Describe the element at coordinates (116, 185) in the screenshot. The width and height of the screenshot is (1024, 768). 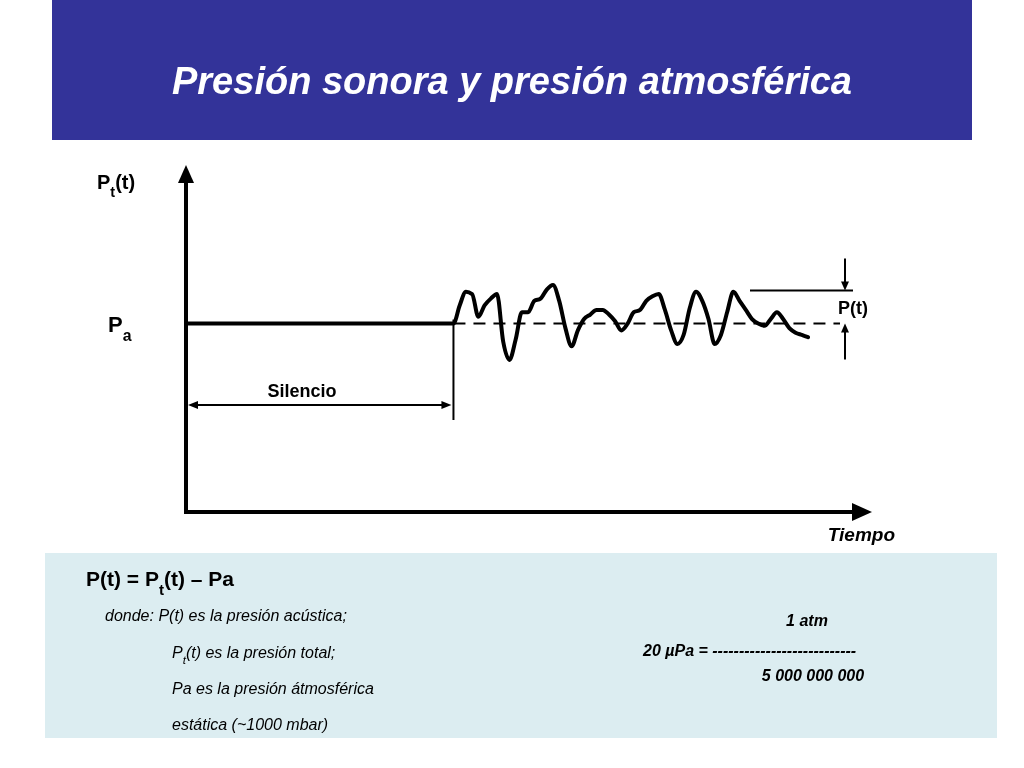
I see `y-axis-title: P$_{t}$(t)` at that location.